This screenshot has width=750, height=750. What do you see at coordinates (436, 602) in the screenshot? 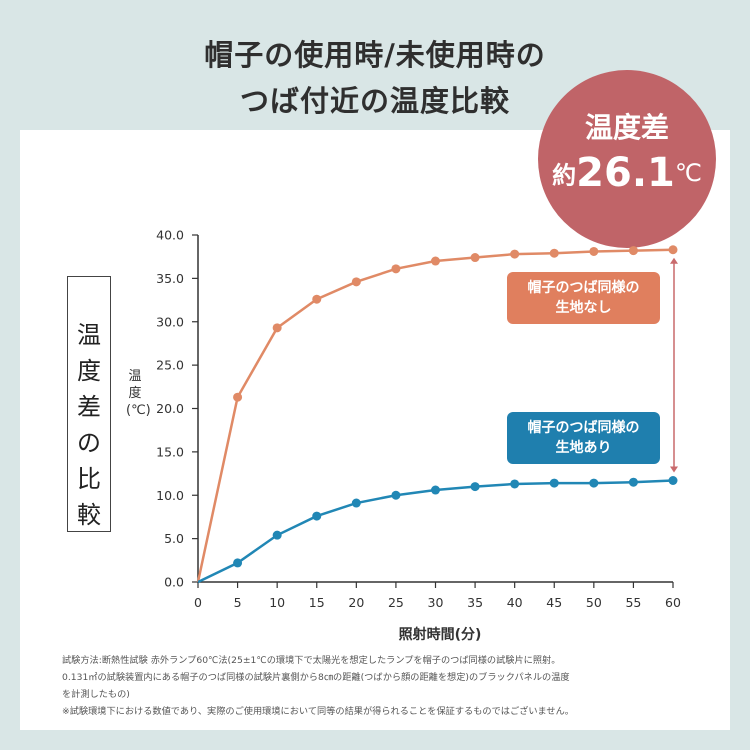
I see `x-tick-label: 30` at bounding box center [436, 602].